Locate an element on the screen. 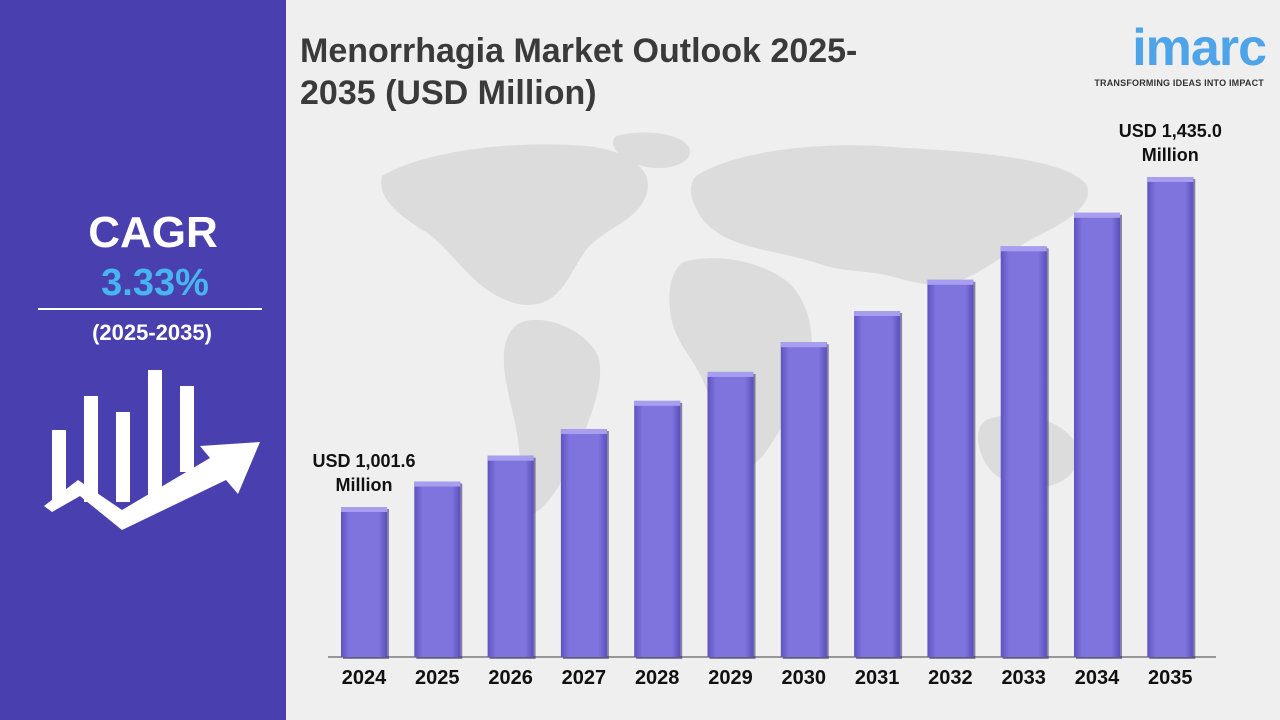  bar-2029 is located at coordinates (730, 514).